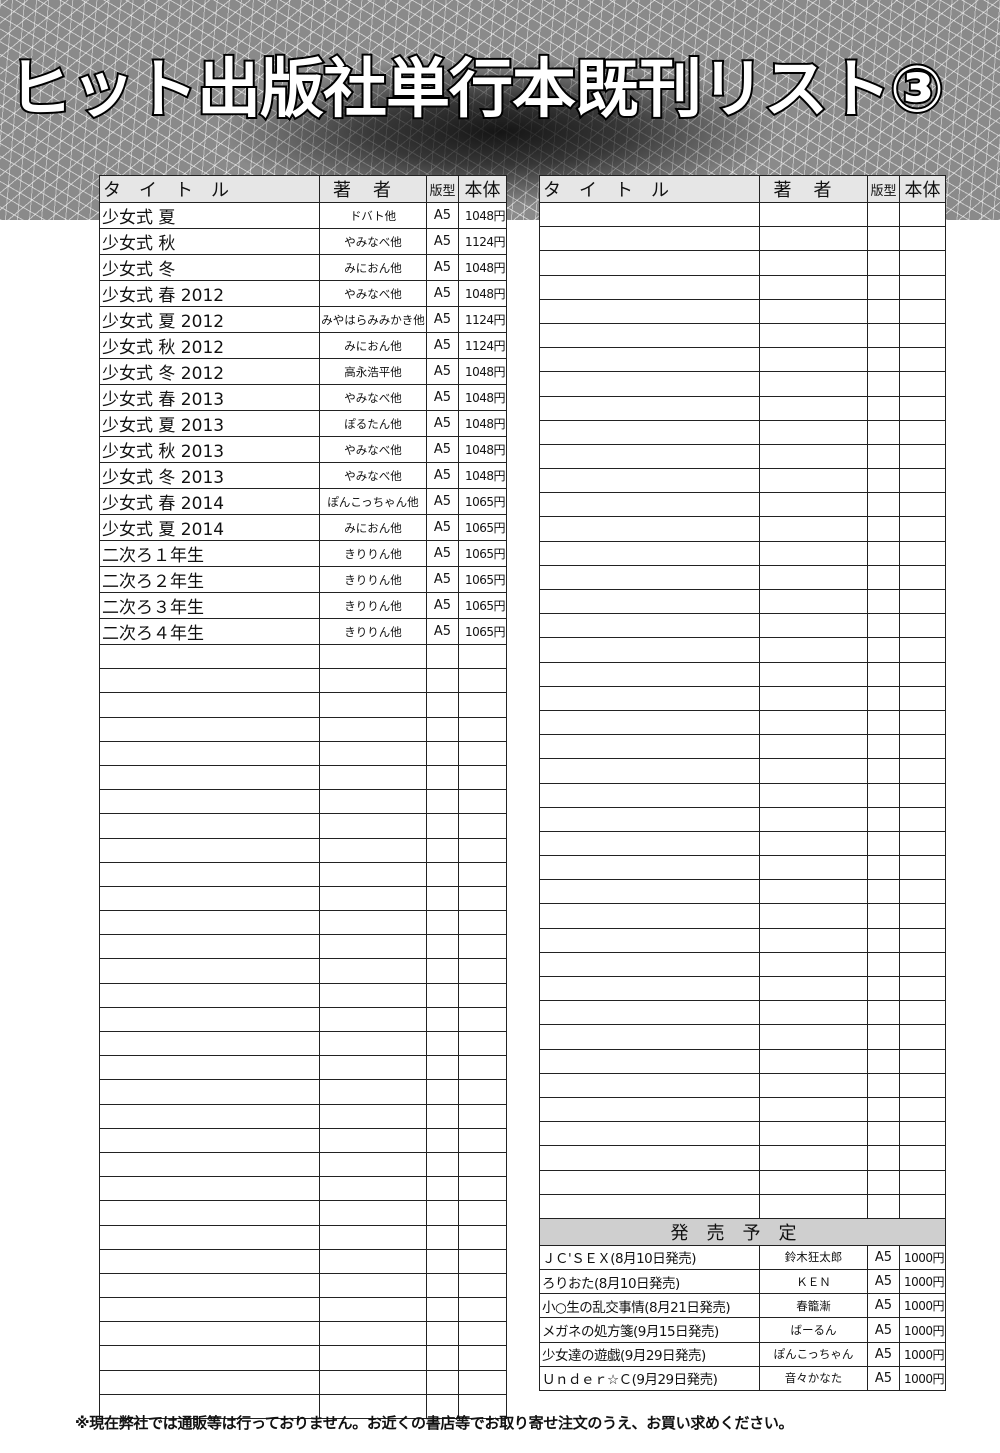 This screenshot has width=1000, height=1453. Describe the element at coordinates (742, 1231) in the screenshot. I see `upcoming-heading: 発売予定` at that location.